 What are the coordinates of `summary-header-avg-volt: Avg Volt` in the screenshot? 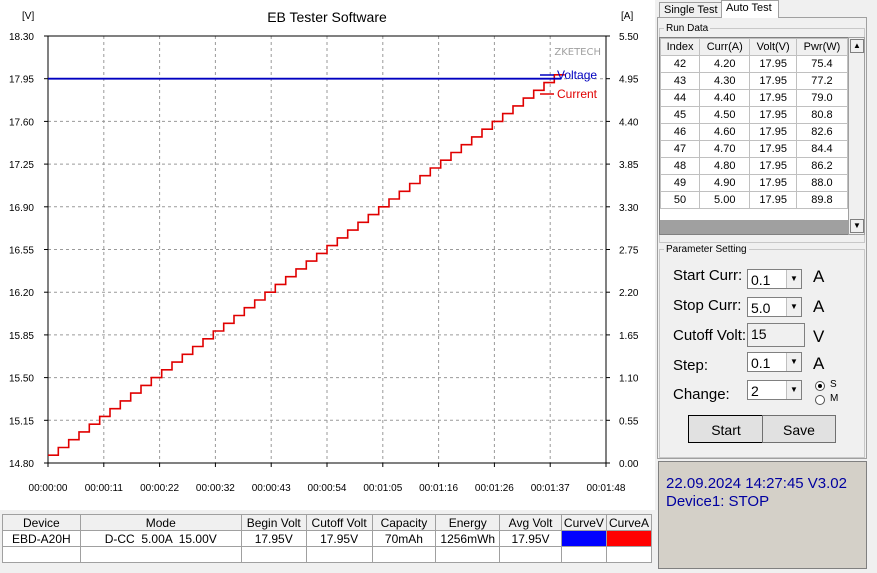 It's located at (530, 522).